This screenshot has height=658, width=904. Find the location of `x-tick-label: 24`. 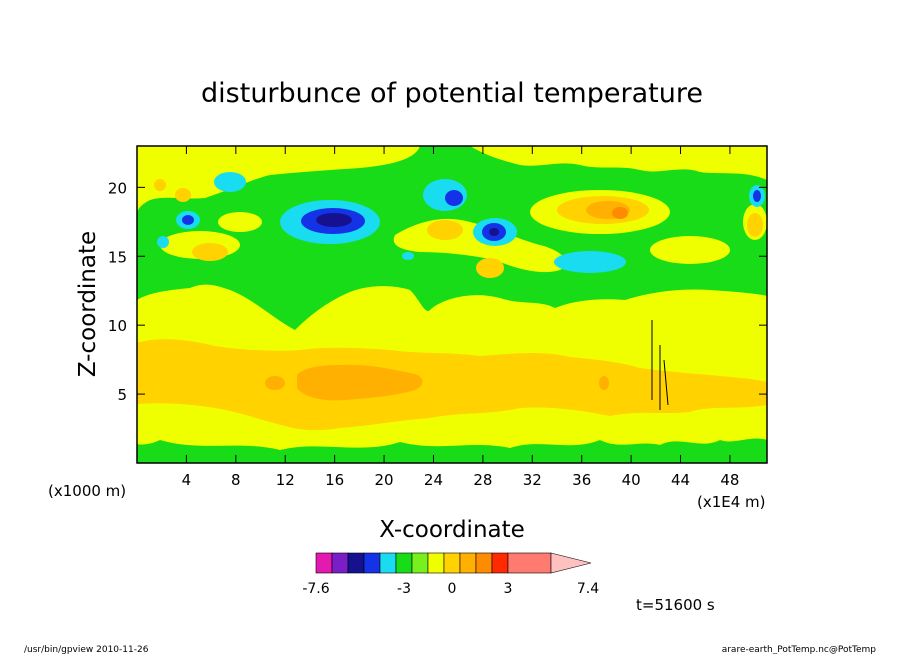

x-tick-label: 24 is located at coordinates (433, 480).